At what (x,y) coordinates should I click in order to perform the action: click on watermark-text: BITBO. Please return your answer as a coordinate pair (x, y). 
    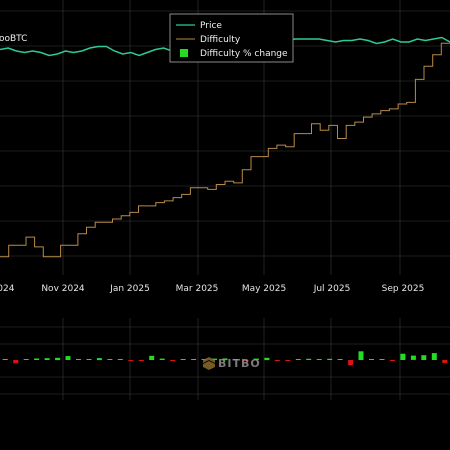
    Looking at the image, I should click on (239, 363).